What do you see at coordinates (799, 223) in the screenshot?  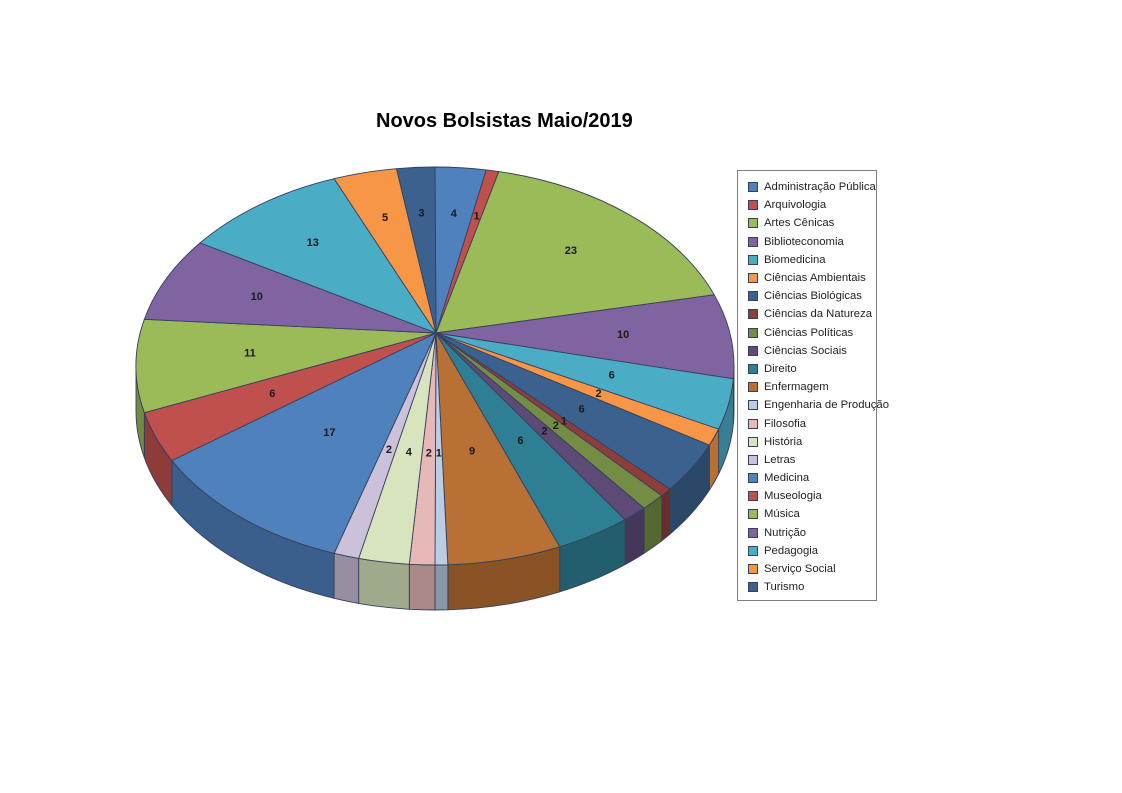 I see `legend-label: Artes Cênicas` at bounding box center [799, 223].